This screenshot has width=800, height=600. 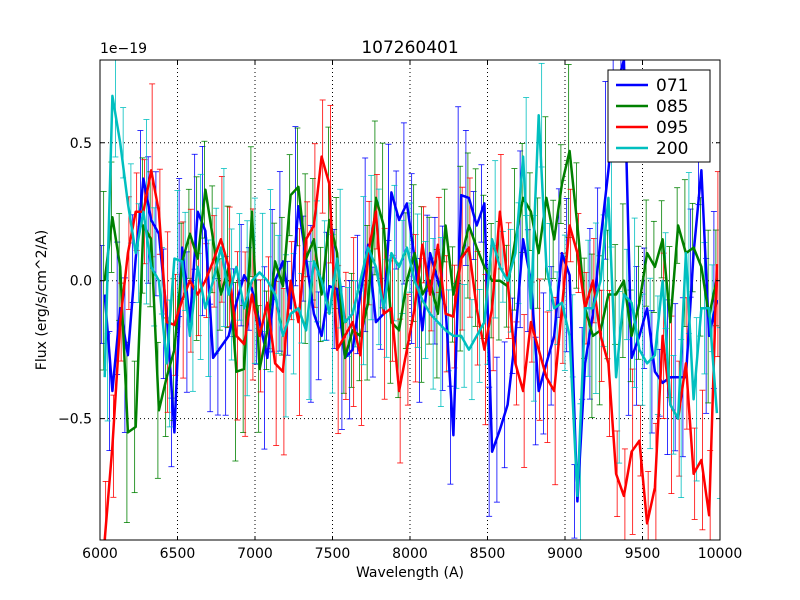 I want to click on legend-label-071: 071, so click(x=672, y=86).